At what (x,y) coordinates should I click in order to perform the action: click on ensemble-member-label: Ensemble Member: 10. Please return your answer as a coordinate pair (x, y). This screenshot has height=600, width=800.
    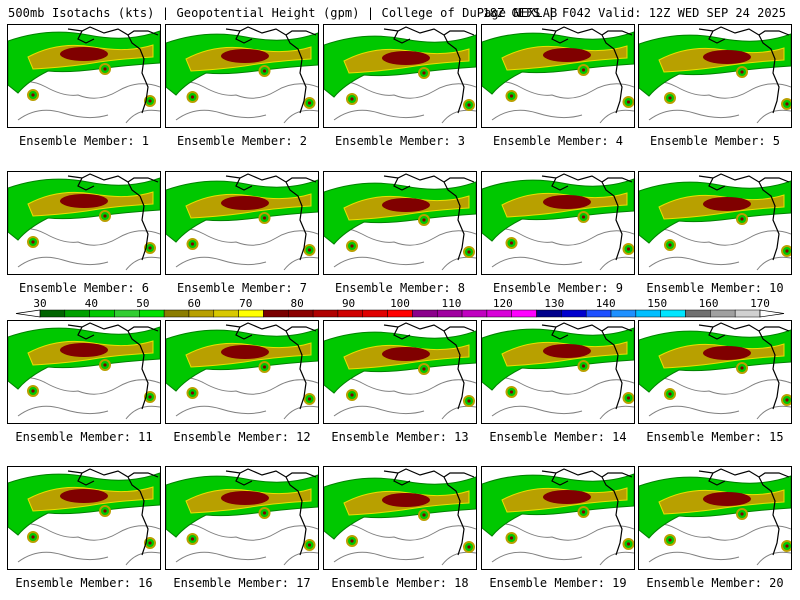
    Looking at the image, I should click on (715, 288).